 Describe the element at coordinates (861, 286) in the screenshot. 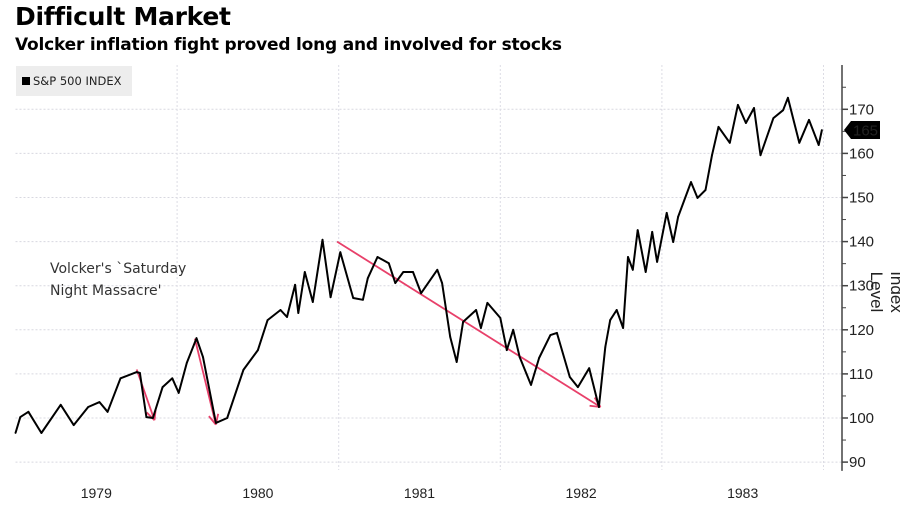

I see `y-tick-label: 130` at that location.